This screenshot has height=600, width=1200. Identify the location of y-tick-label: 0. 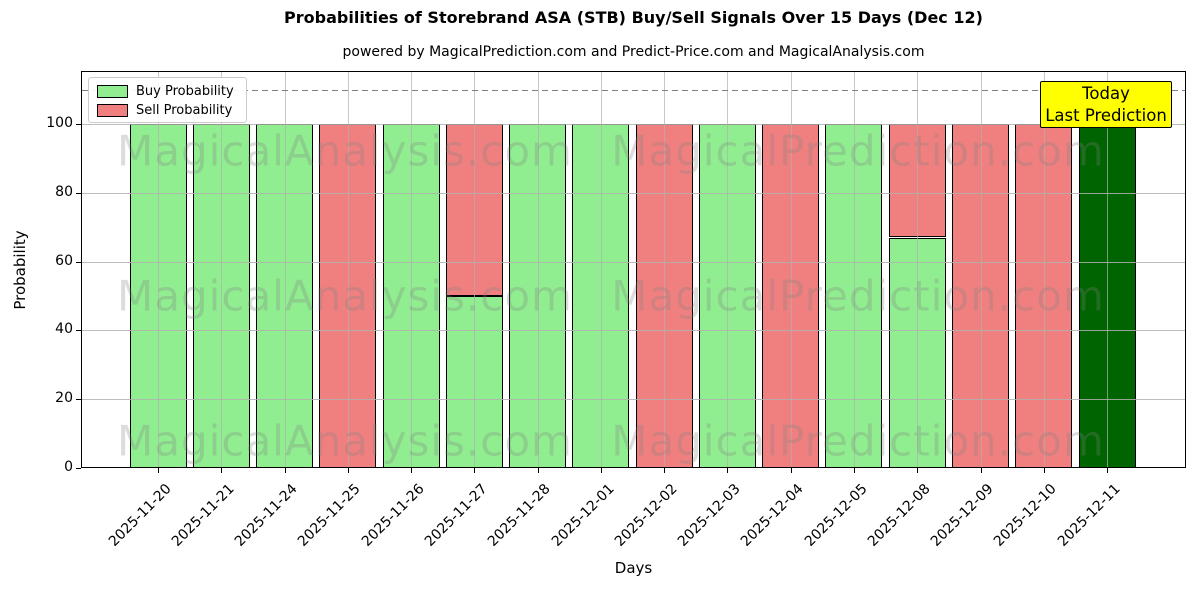
(68, 467).